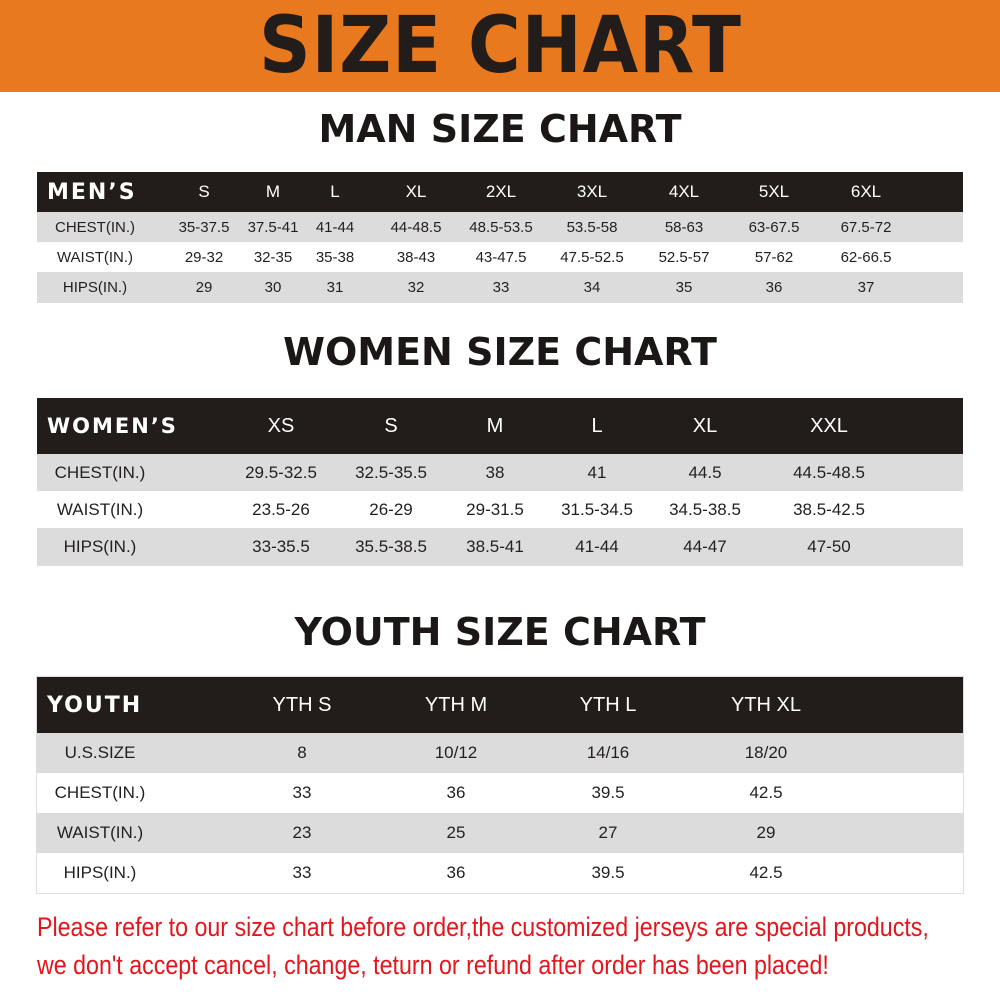 The height and width of the screenshot is (1000, 1000). Describe the element at coordinates (281, 509) in the screenshot. I see `table-cell: 23.5-26` at that location.